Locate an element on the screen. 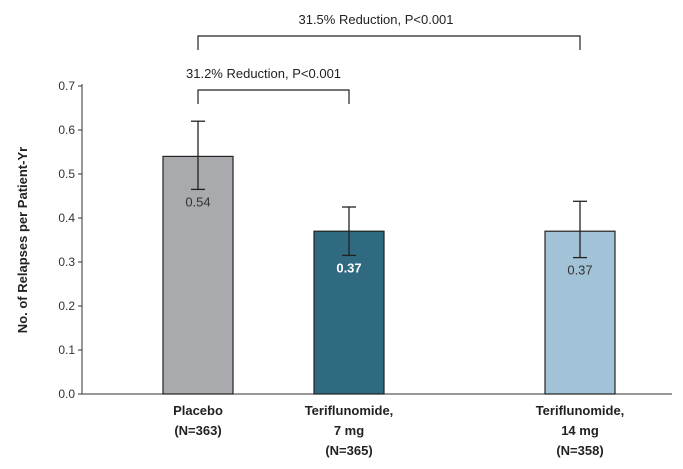 This screenshot has width=683, height=469. x-tick-label: (N=358) is located at coordinates (579, 450).